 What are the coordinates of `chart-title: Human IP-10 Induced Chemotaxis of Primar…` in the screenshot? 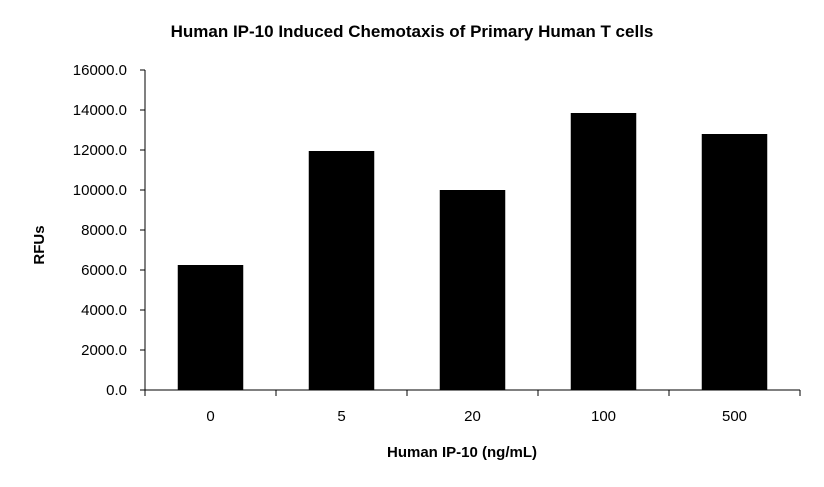 It's located at (412, 31).